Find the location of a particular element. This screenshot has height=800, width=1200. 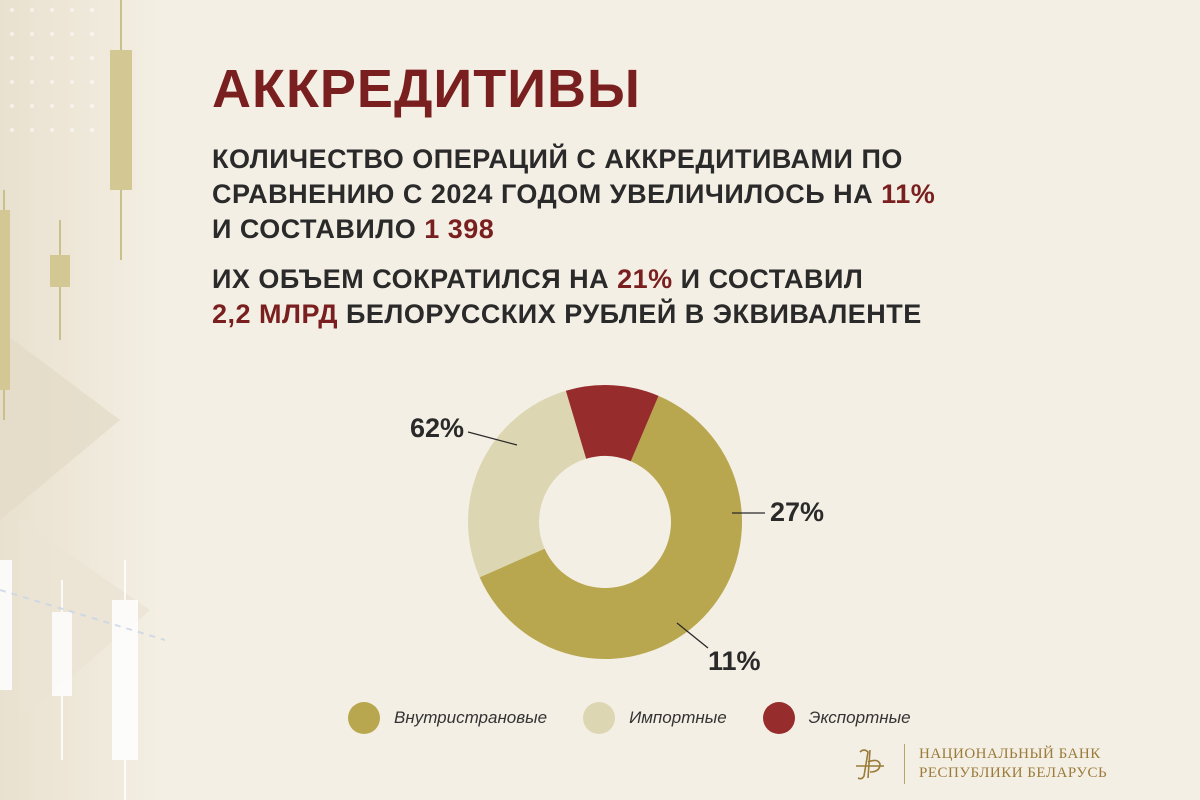

legend-item-1: Внутристрановые is located at coordinates (447, 718).